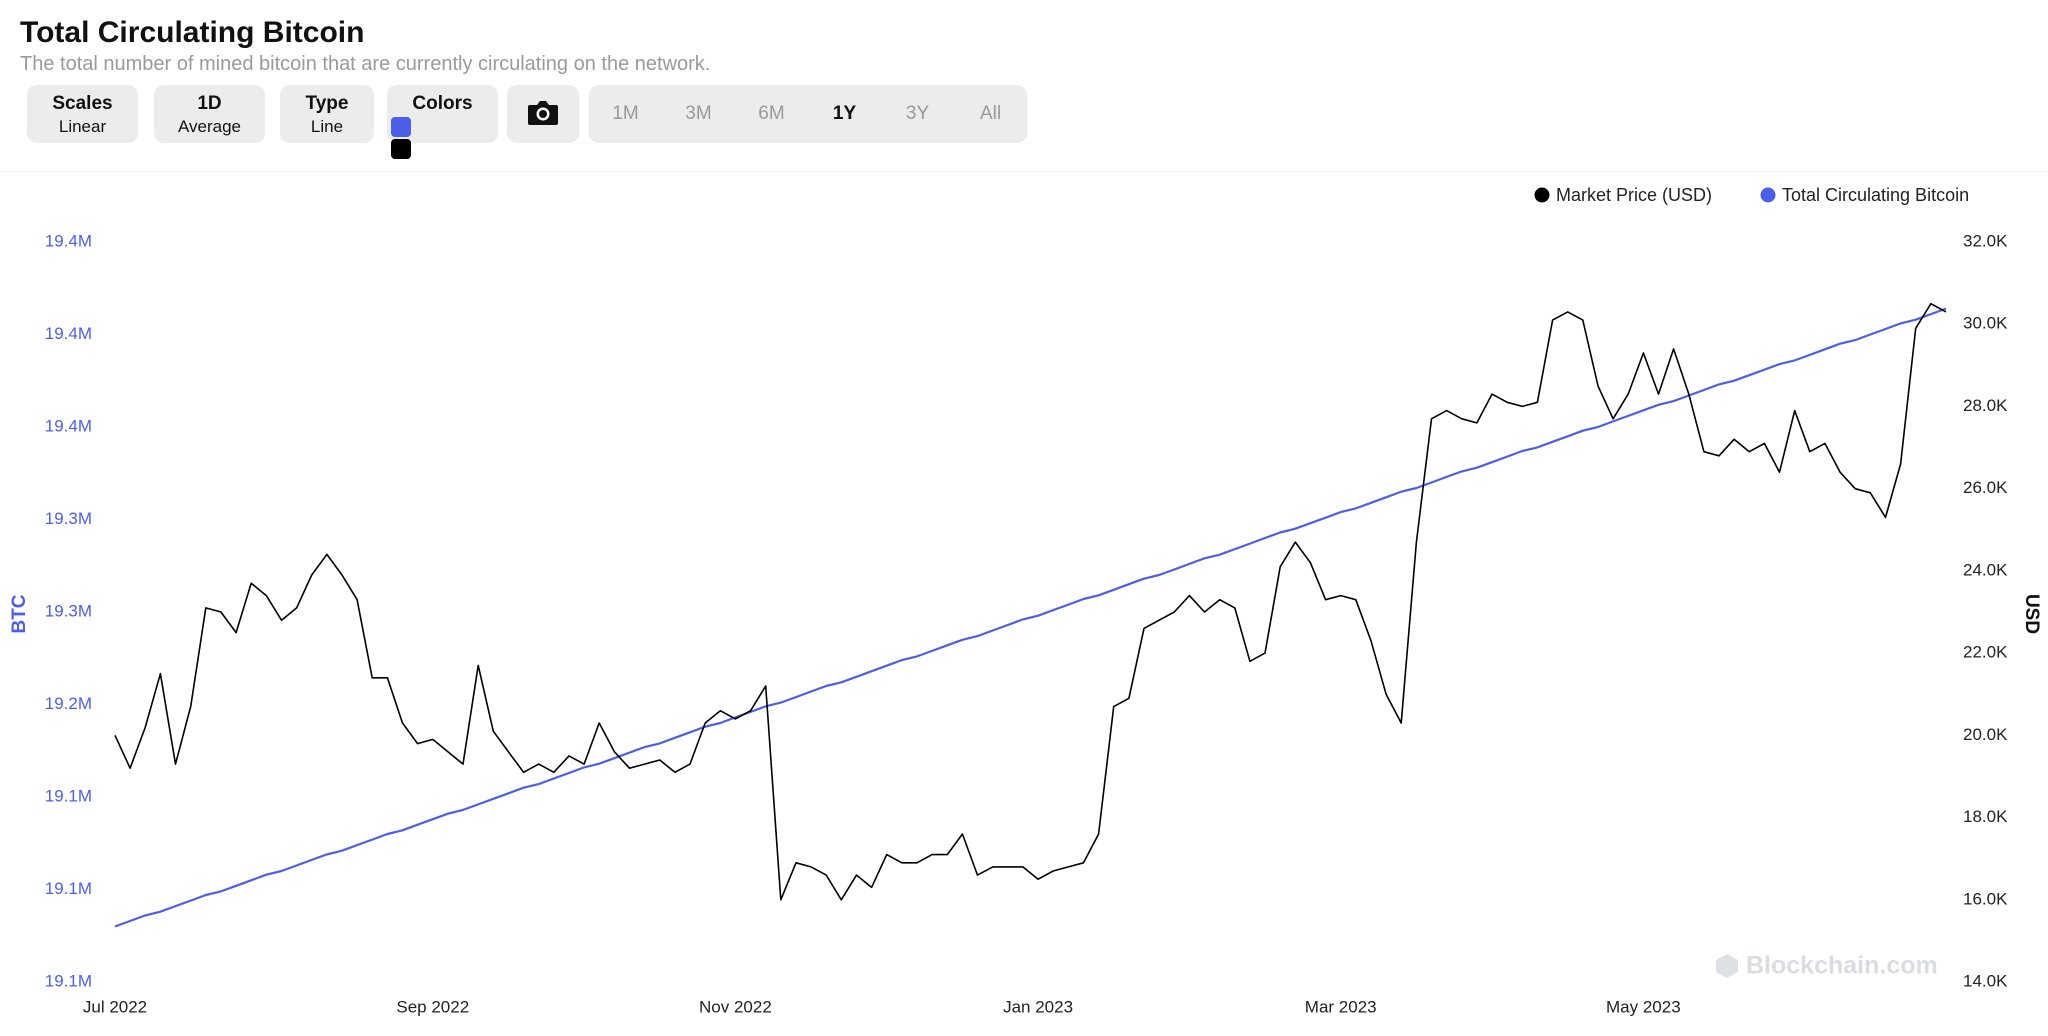 This screenshot has height=1036, width=2048. What do you see at coordinates (990, 113) in the screenshot?
I see `range-button: All` at bounding box center [990, 113].